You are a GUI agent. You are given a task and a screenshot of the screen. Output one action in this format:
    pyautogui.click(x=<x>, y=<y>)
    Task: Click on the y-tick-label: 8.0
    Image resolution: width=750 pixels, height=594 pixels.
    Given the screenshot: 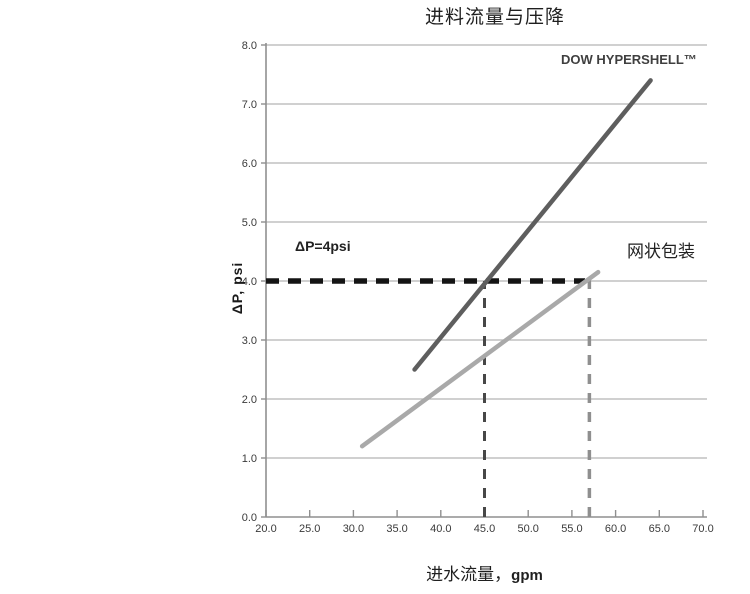 What is the action you would take?
    pyautogui.click(x=249, y=46)
    